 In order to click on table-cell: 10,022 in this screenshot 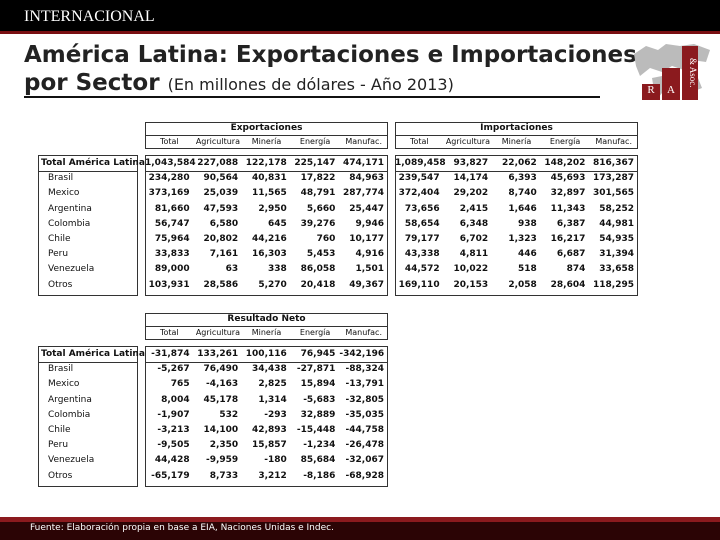, I will do `click(471, 269)`.